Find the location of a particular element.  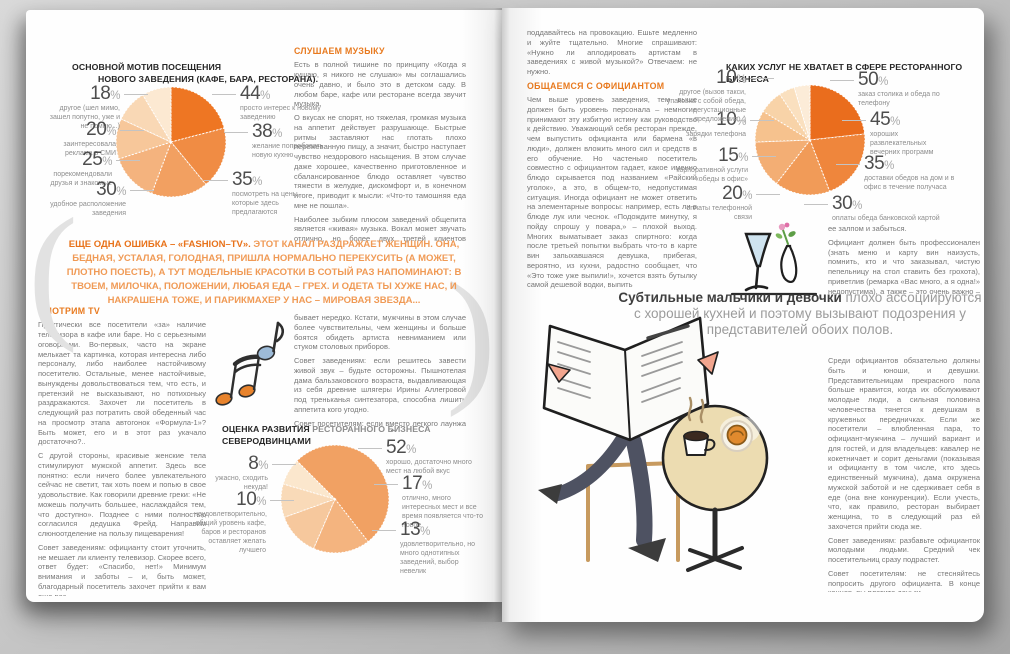

pie-desc: ужасно, сходить некуда! is located at coordinates (241, 483).